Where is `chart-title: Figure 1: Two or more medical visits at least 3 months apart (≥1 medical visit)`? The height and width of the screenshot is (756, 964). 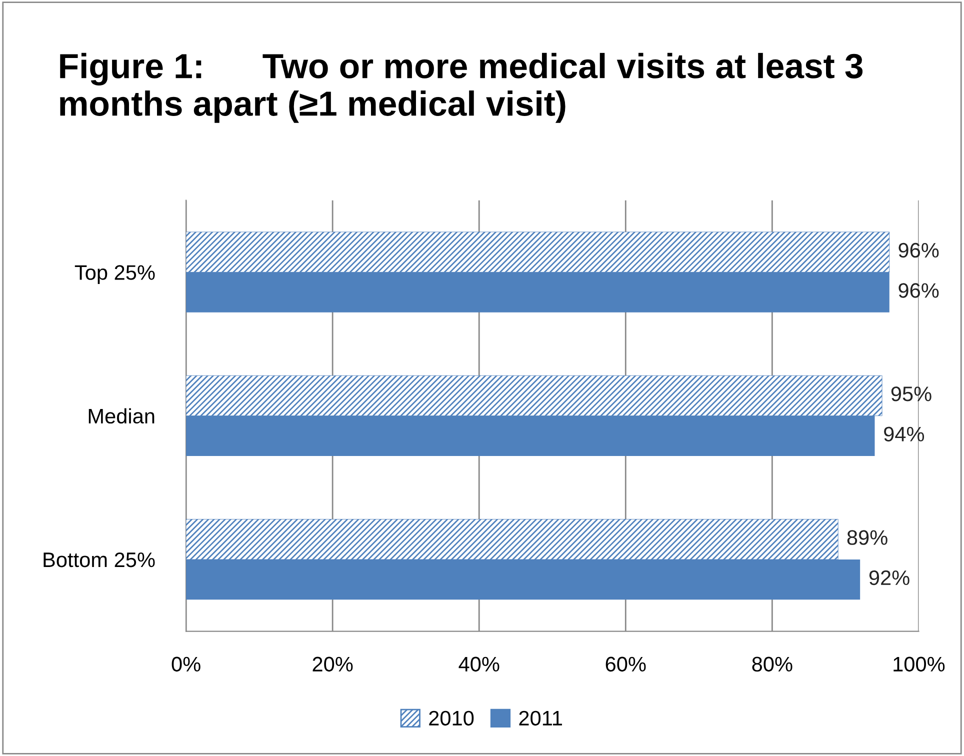 chart-title: Figure 1: Two or more medical visits at least 3 months apart (≥1 medical visit) is located at coordinates (461, 87).